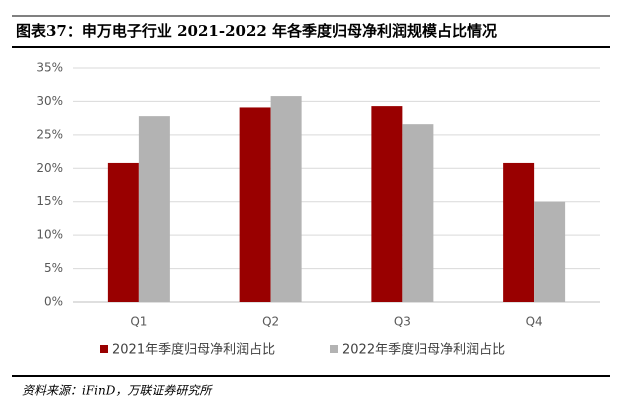  I want to click on y-tick-label: 15%, so click(49, 201).